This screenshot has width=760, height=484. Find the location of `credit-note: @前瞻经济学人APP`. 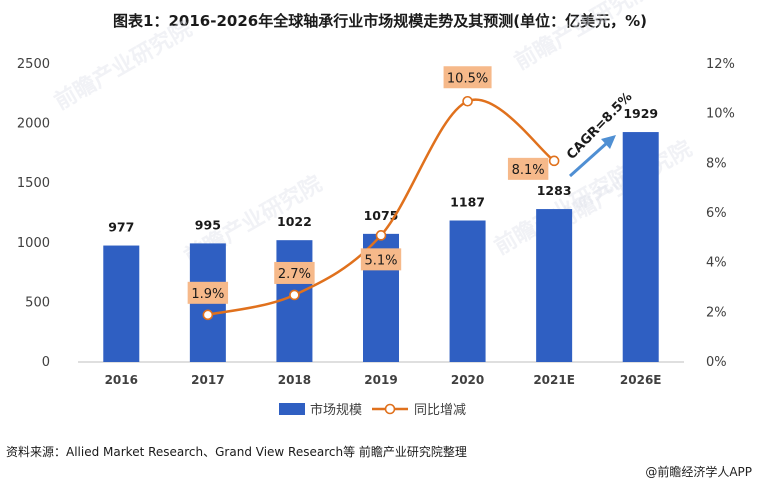

credit-note: @前瞻经济学人APP is located at coordinates (698, 472).